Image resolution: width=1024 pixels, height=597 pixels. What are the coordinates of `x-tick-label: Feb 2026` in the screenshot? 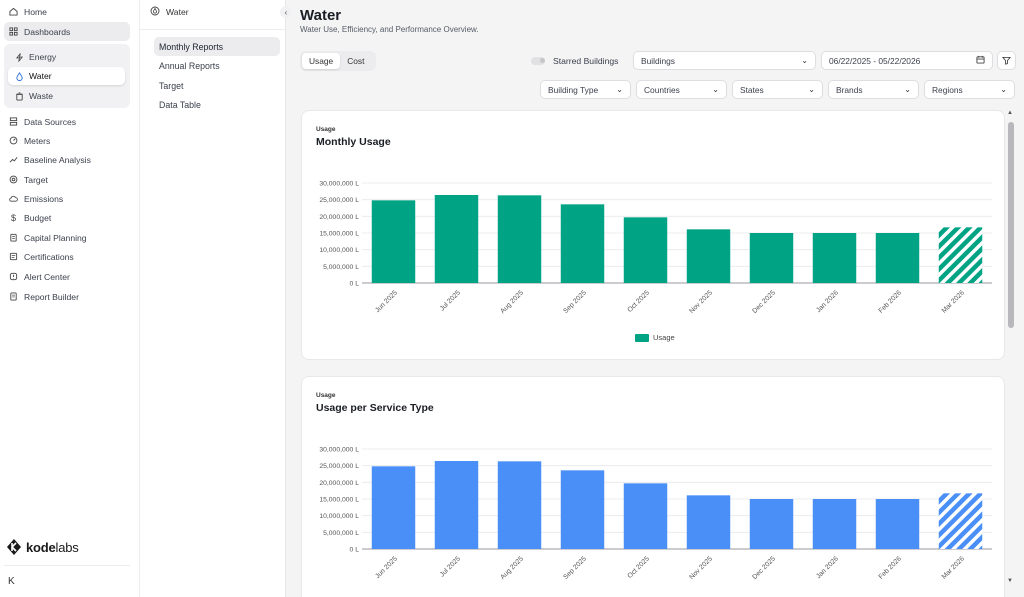 It's located at (890, 567).